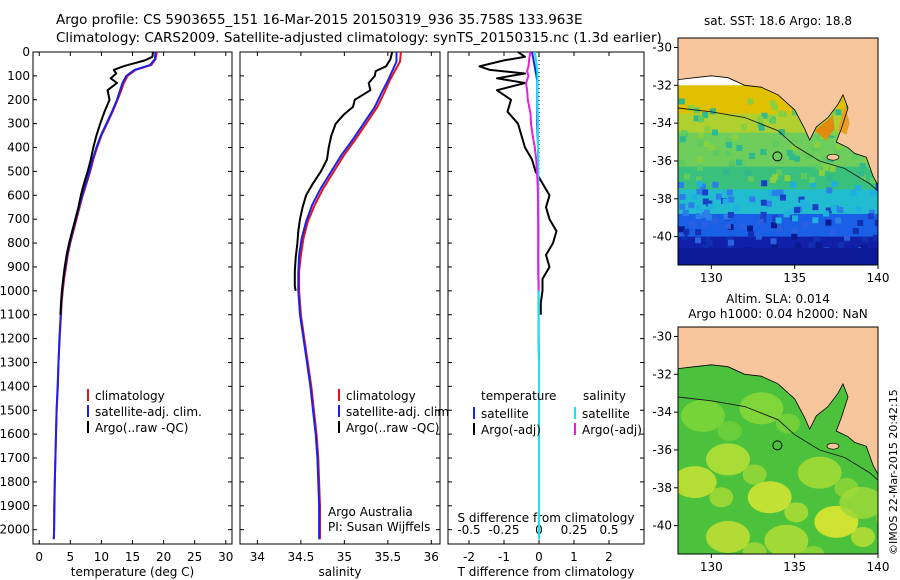 This screenshot has height=580, width=900. Describe the element at coordinates (505, 414) in the screenshot. I see `legend-label: satellite` at that location.